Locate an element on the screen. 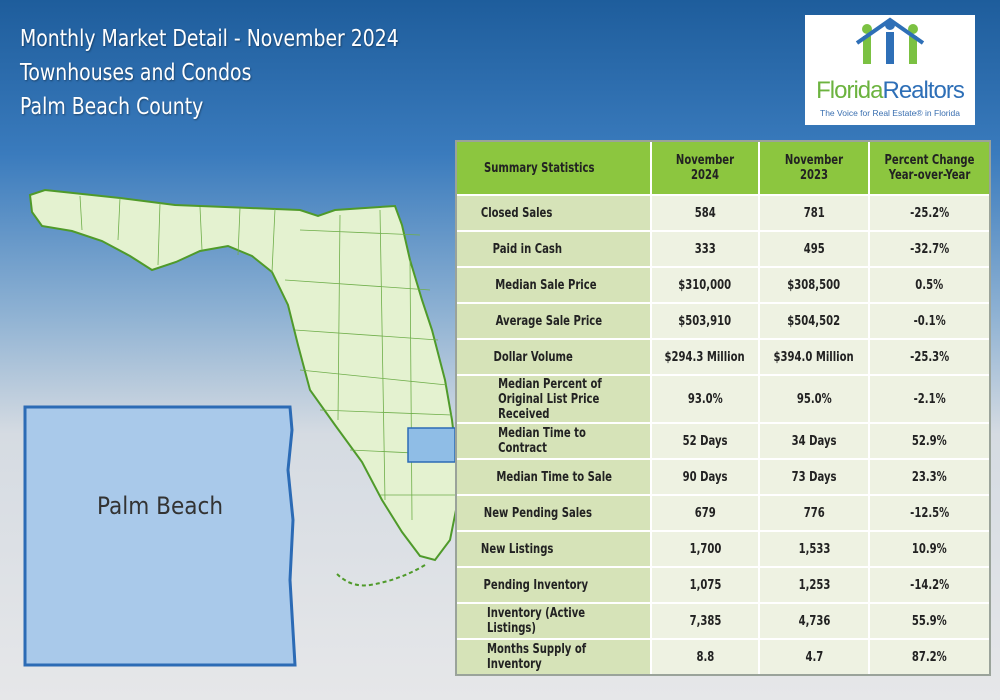 The height and width of the screenshot is (700, 1000). row-value: $294.3 Million is located at coordinates (704, 357).